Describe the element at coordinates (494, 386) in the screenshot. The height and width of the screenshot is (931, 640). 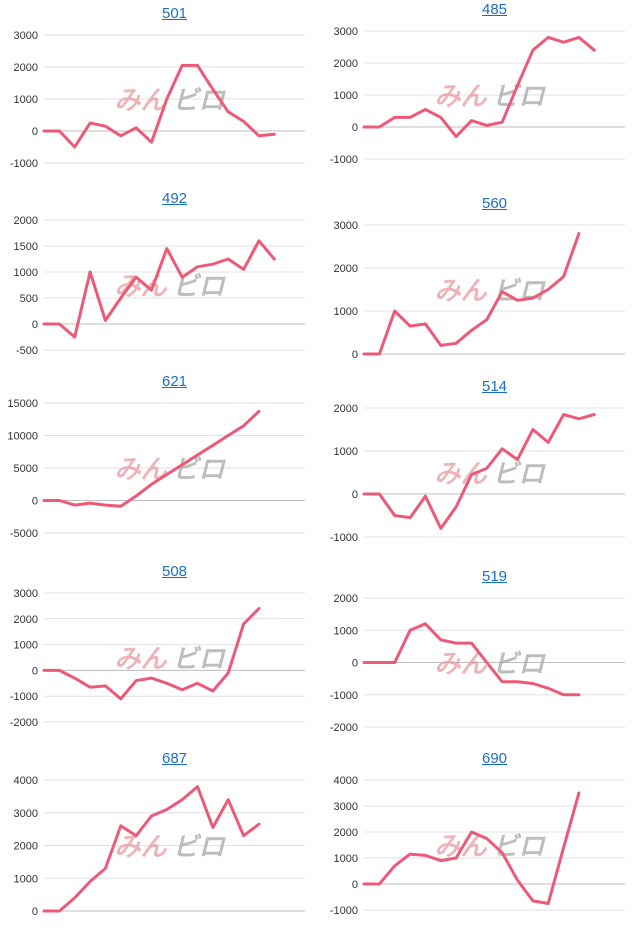
I see `chart-title-link: 514` at that location.